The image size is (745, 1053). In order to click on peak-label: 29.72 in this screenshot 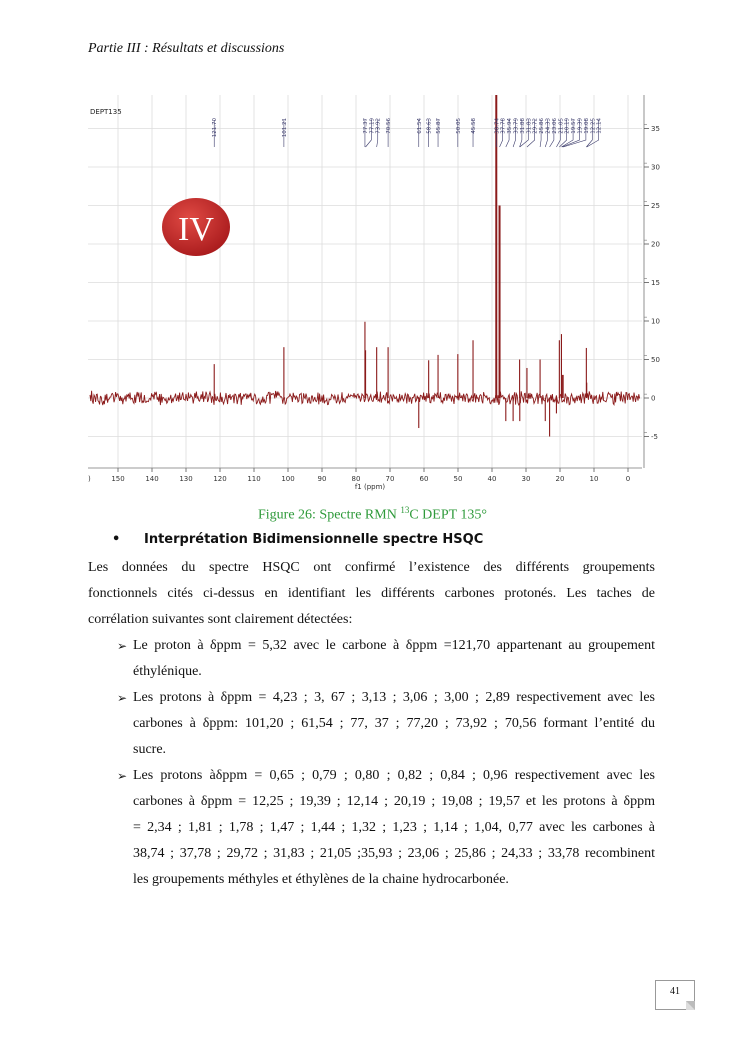, I will do `click(536, 126)`.